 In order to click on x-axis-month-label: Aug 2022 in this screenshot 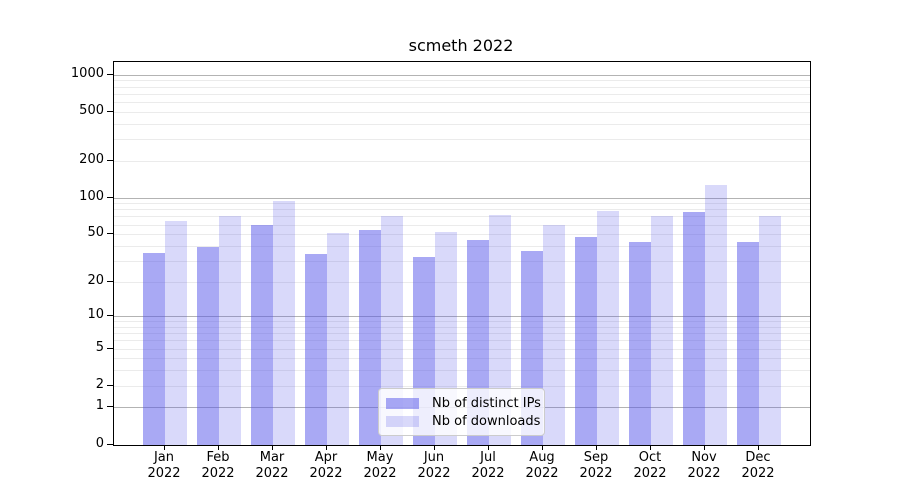, I will do `click(542, 465)`.